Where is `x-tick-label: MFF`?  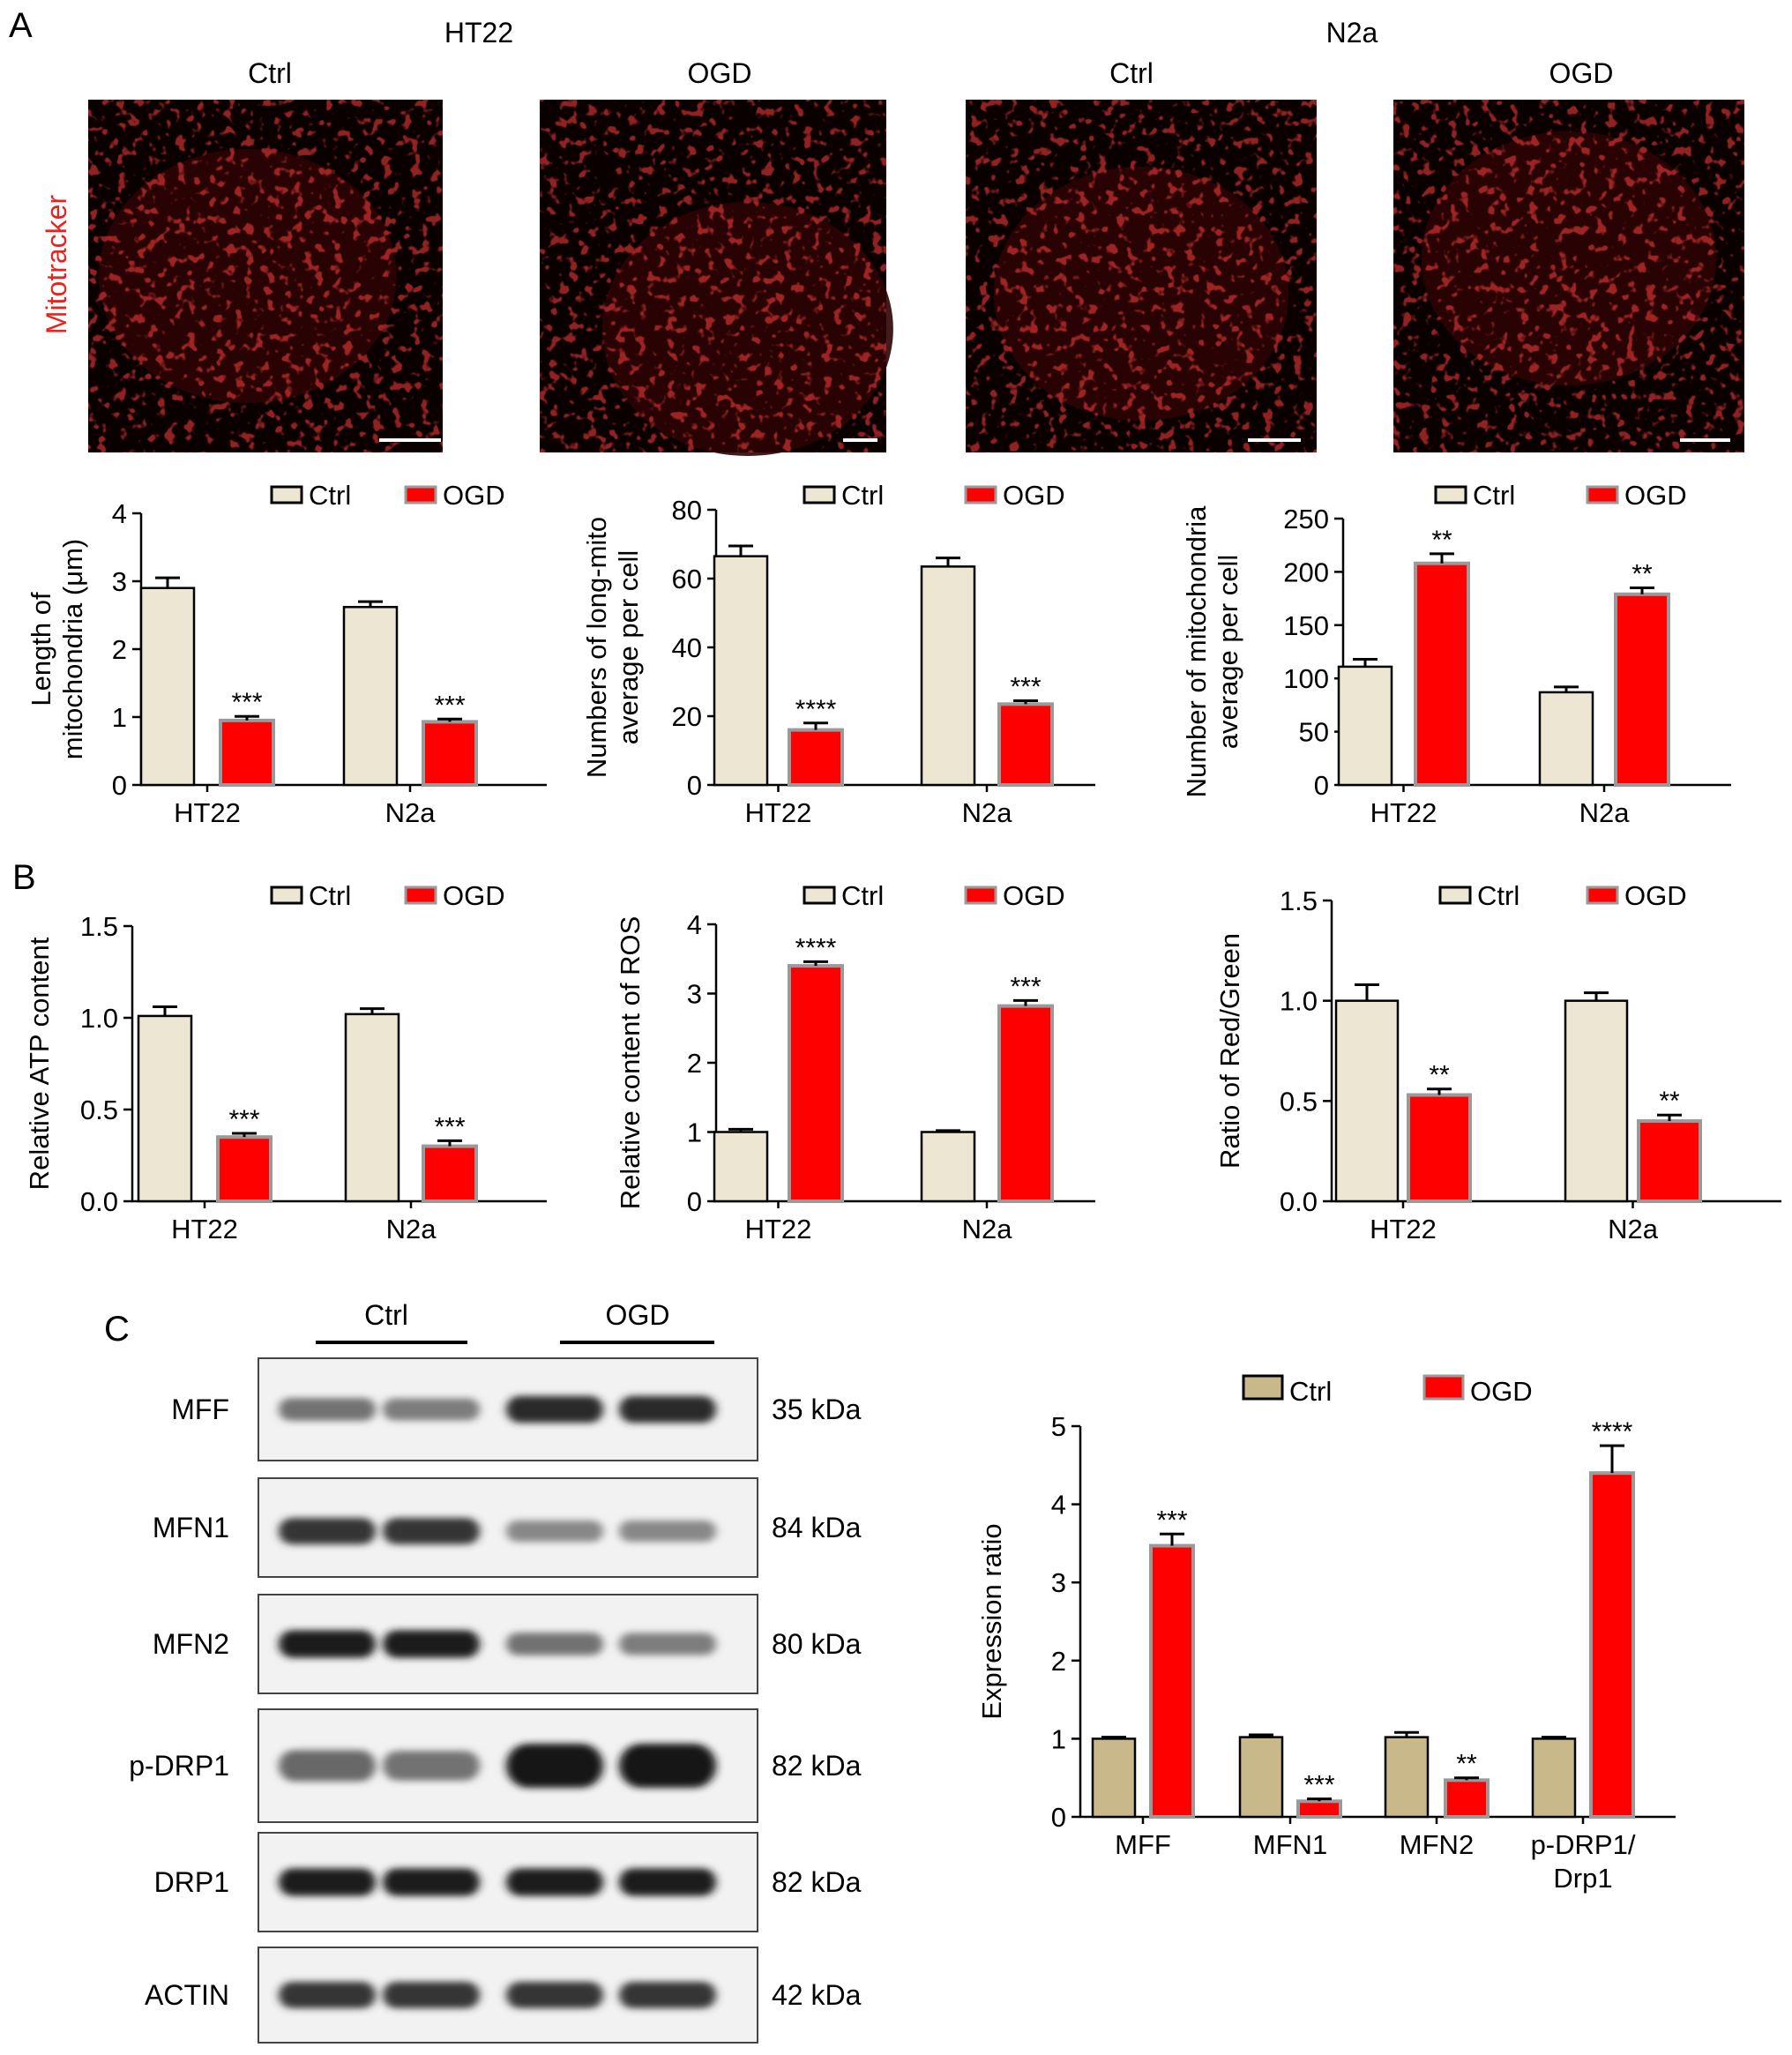
x-tick-label: MFF is located at coordinates (1143, 1844).